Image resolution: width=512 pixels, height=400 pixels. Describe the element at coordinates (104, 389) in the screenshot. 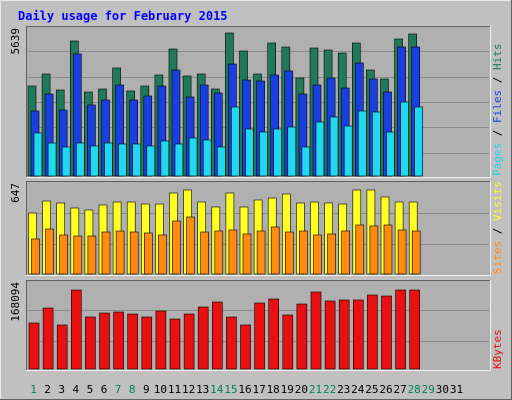

I see `x-tick-label: 6` at that location.